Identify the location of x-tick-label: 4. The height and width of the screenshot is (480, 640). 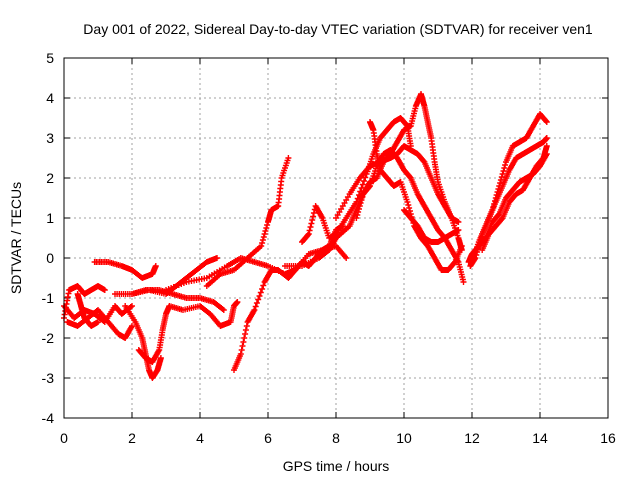
(200, 438).